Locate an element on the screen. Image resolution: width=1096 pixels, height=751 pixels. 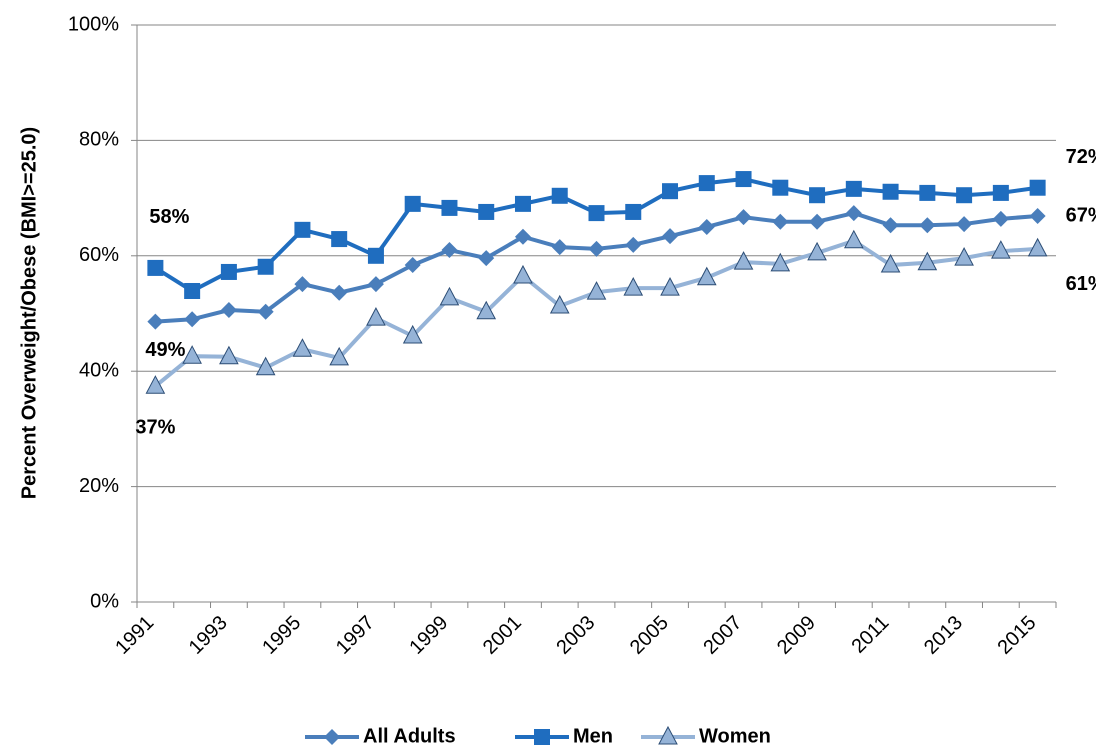
x-tick-label: 1995 is located at coordinates (281, 635).